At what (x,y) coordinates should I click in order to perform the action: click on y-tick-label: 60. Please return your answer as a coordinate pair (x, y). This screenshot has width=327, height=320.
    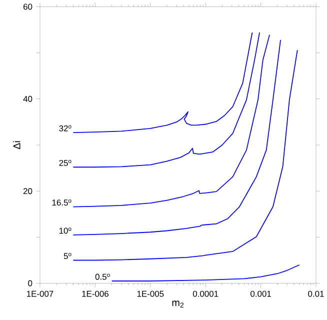
    Looking at the image, I should click on (28, 7).